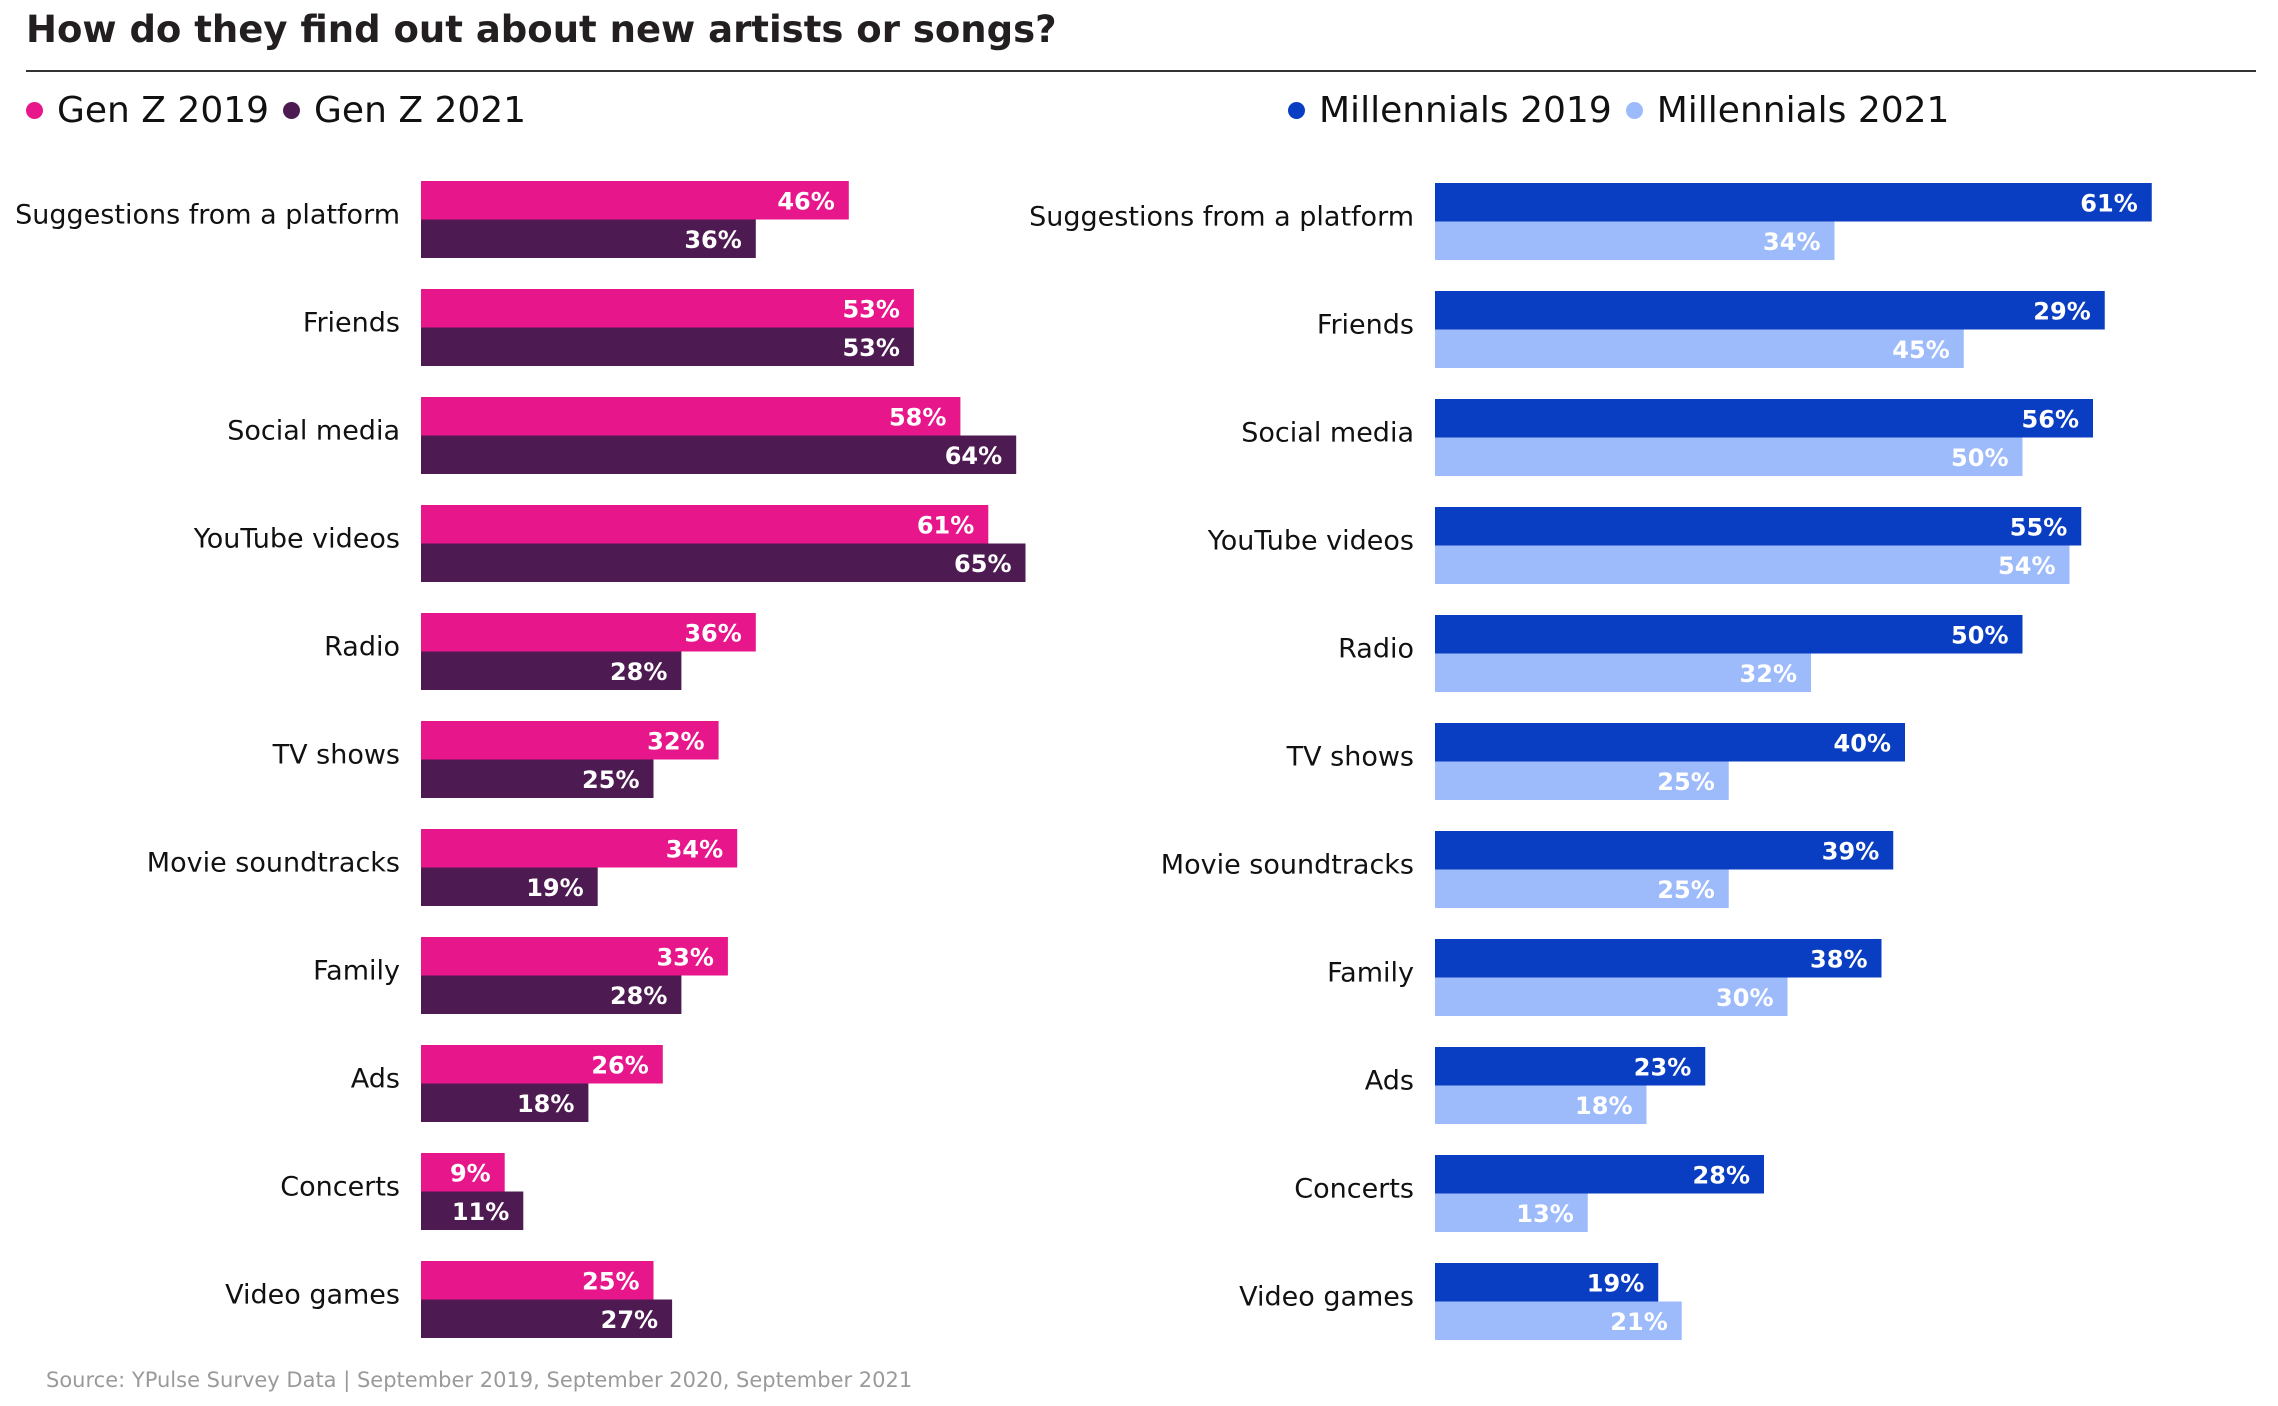  Describe the element at coordinates (638, 672) in the screenshot. I see `data-label-gen-z-2021-radio: 28%` at that location.